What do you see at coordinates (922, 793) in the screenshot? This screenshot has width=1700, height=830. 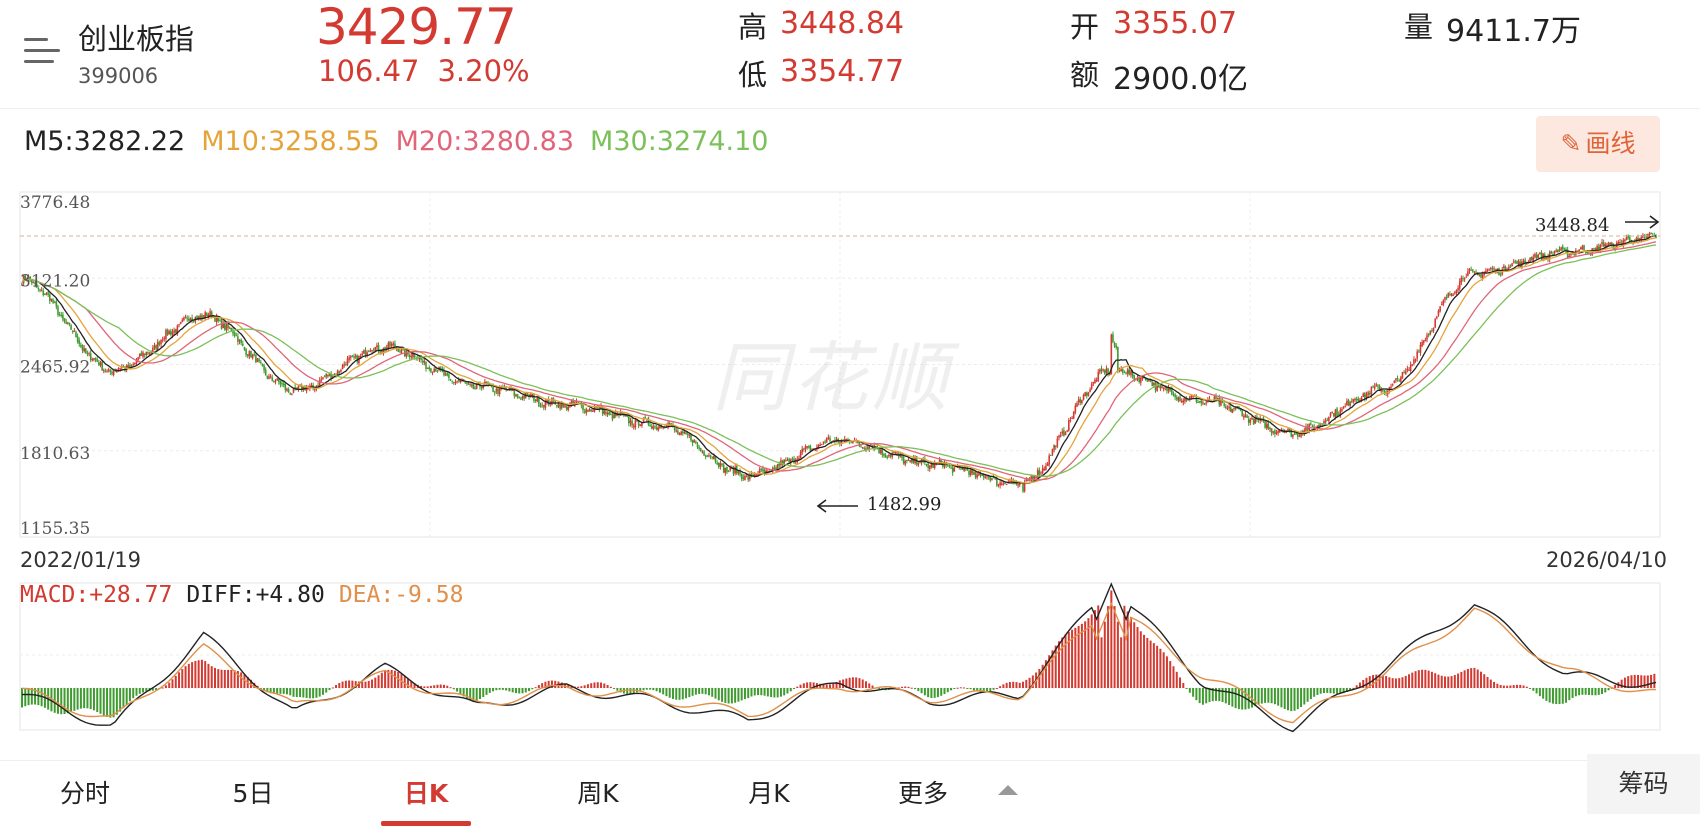 I see `tab-more: 更多` at bounding box center [922, 793].